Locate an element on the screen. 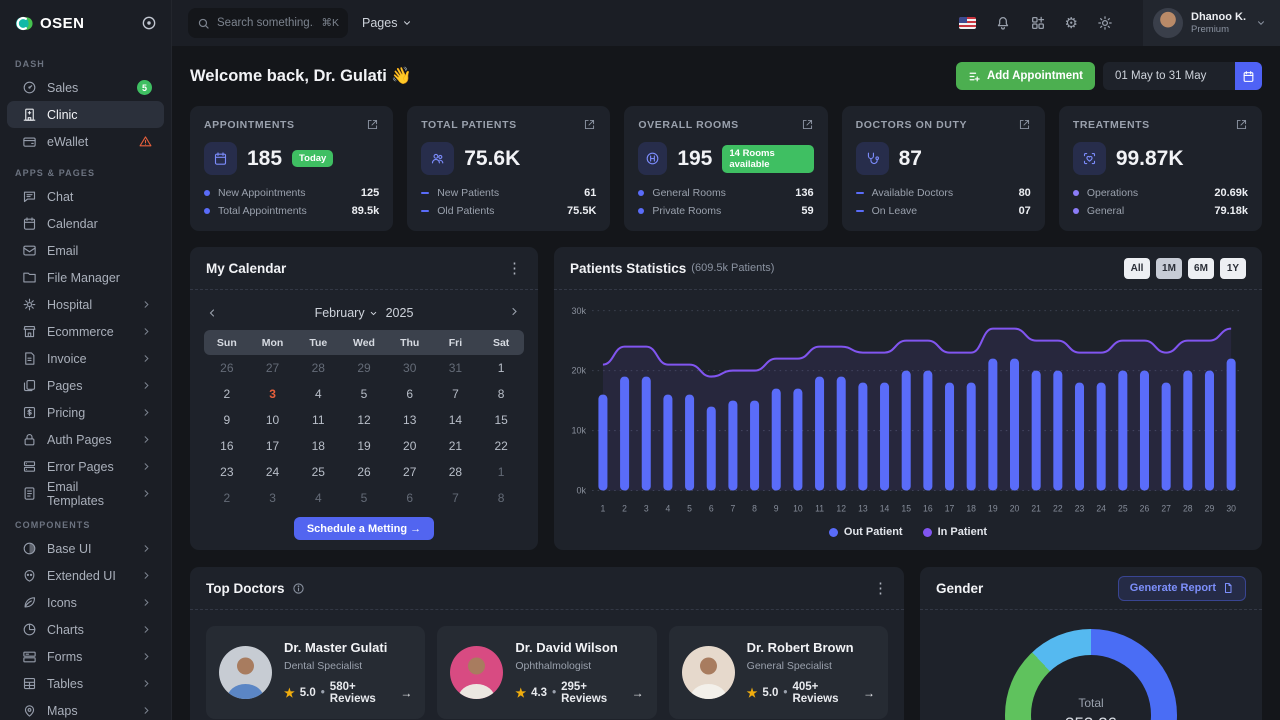 The height and width of the screenshot is (720, 1280). search-box: ⌘K is located at coordinates (268, 23).